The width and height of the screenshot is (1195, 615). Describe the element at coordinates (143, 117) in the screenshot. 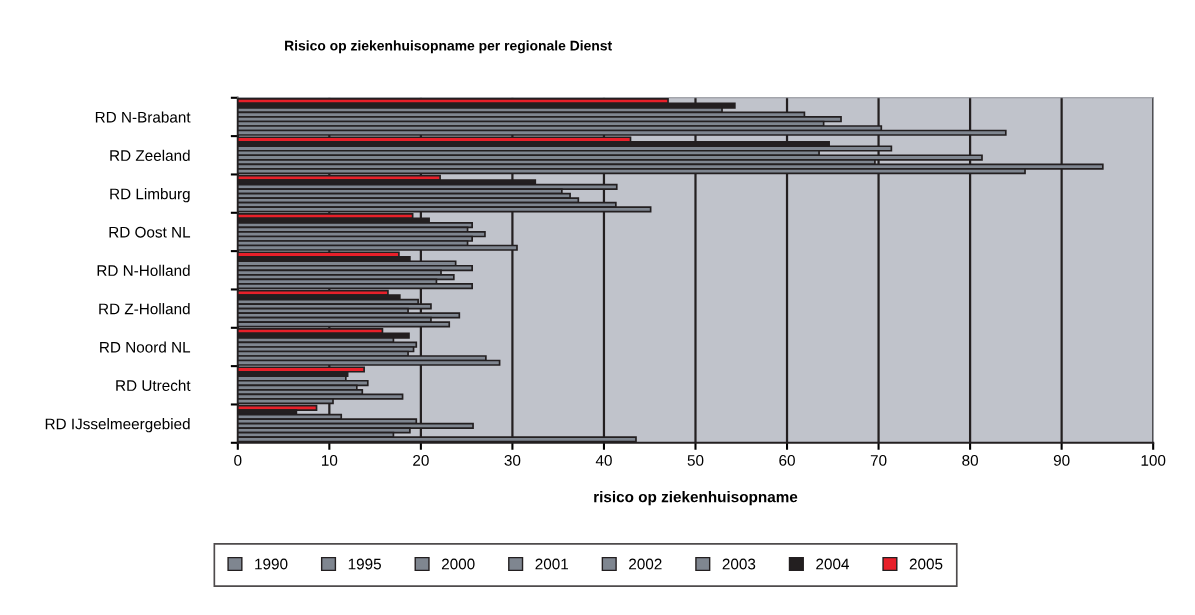

I see `y-tick-label: RD N-Brabant` at that location.